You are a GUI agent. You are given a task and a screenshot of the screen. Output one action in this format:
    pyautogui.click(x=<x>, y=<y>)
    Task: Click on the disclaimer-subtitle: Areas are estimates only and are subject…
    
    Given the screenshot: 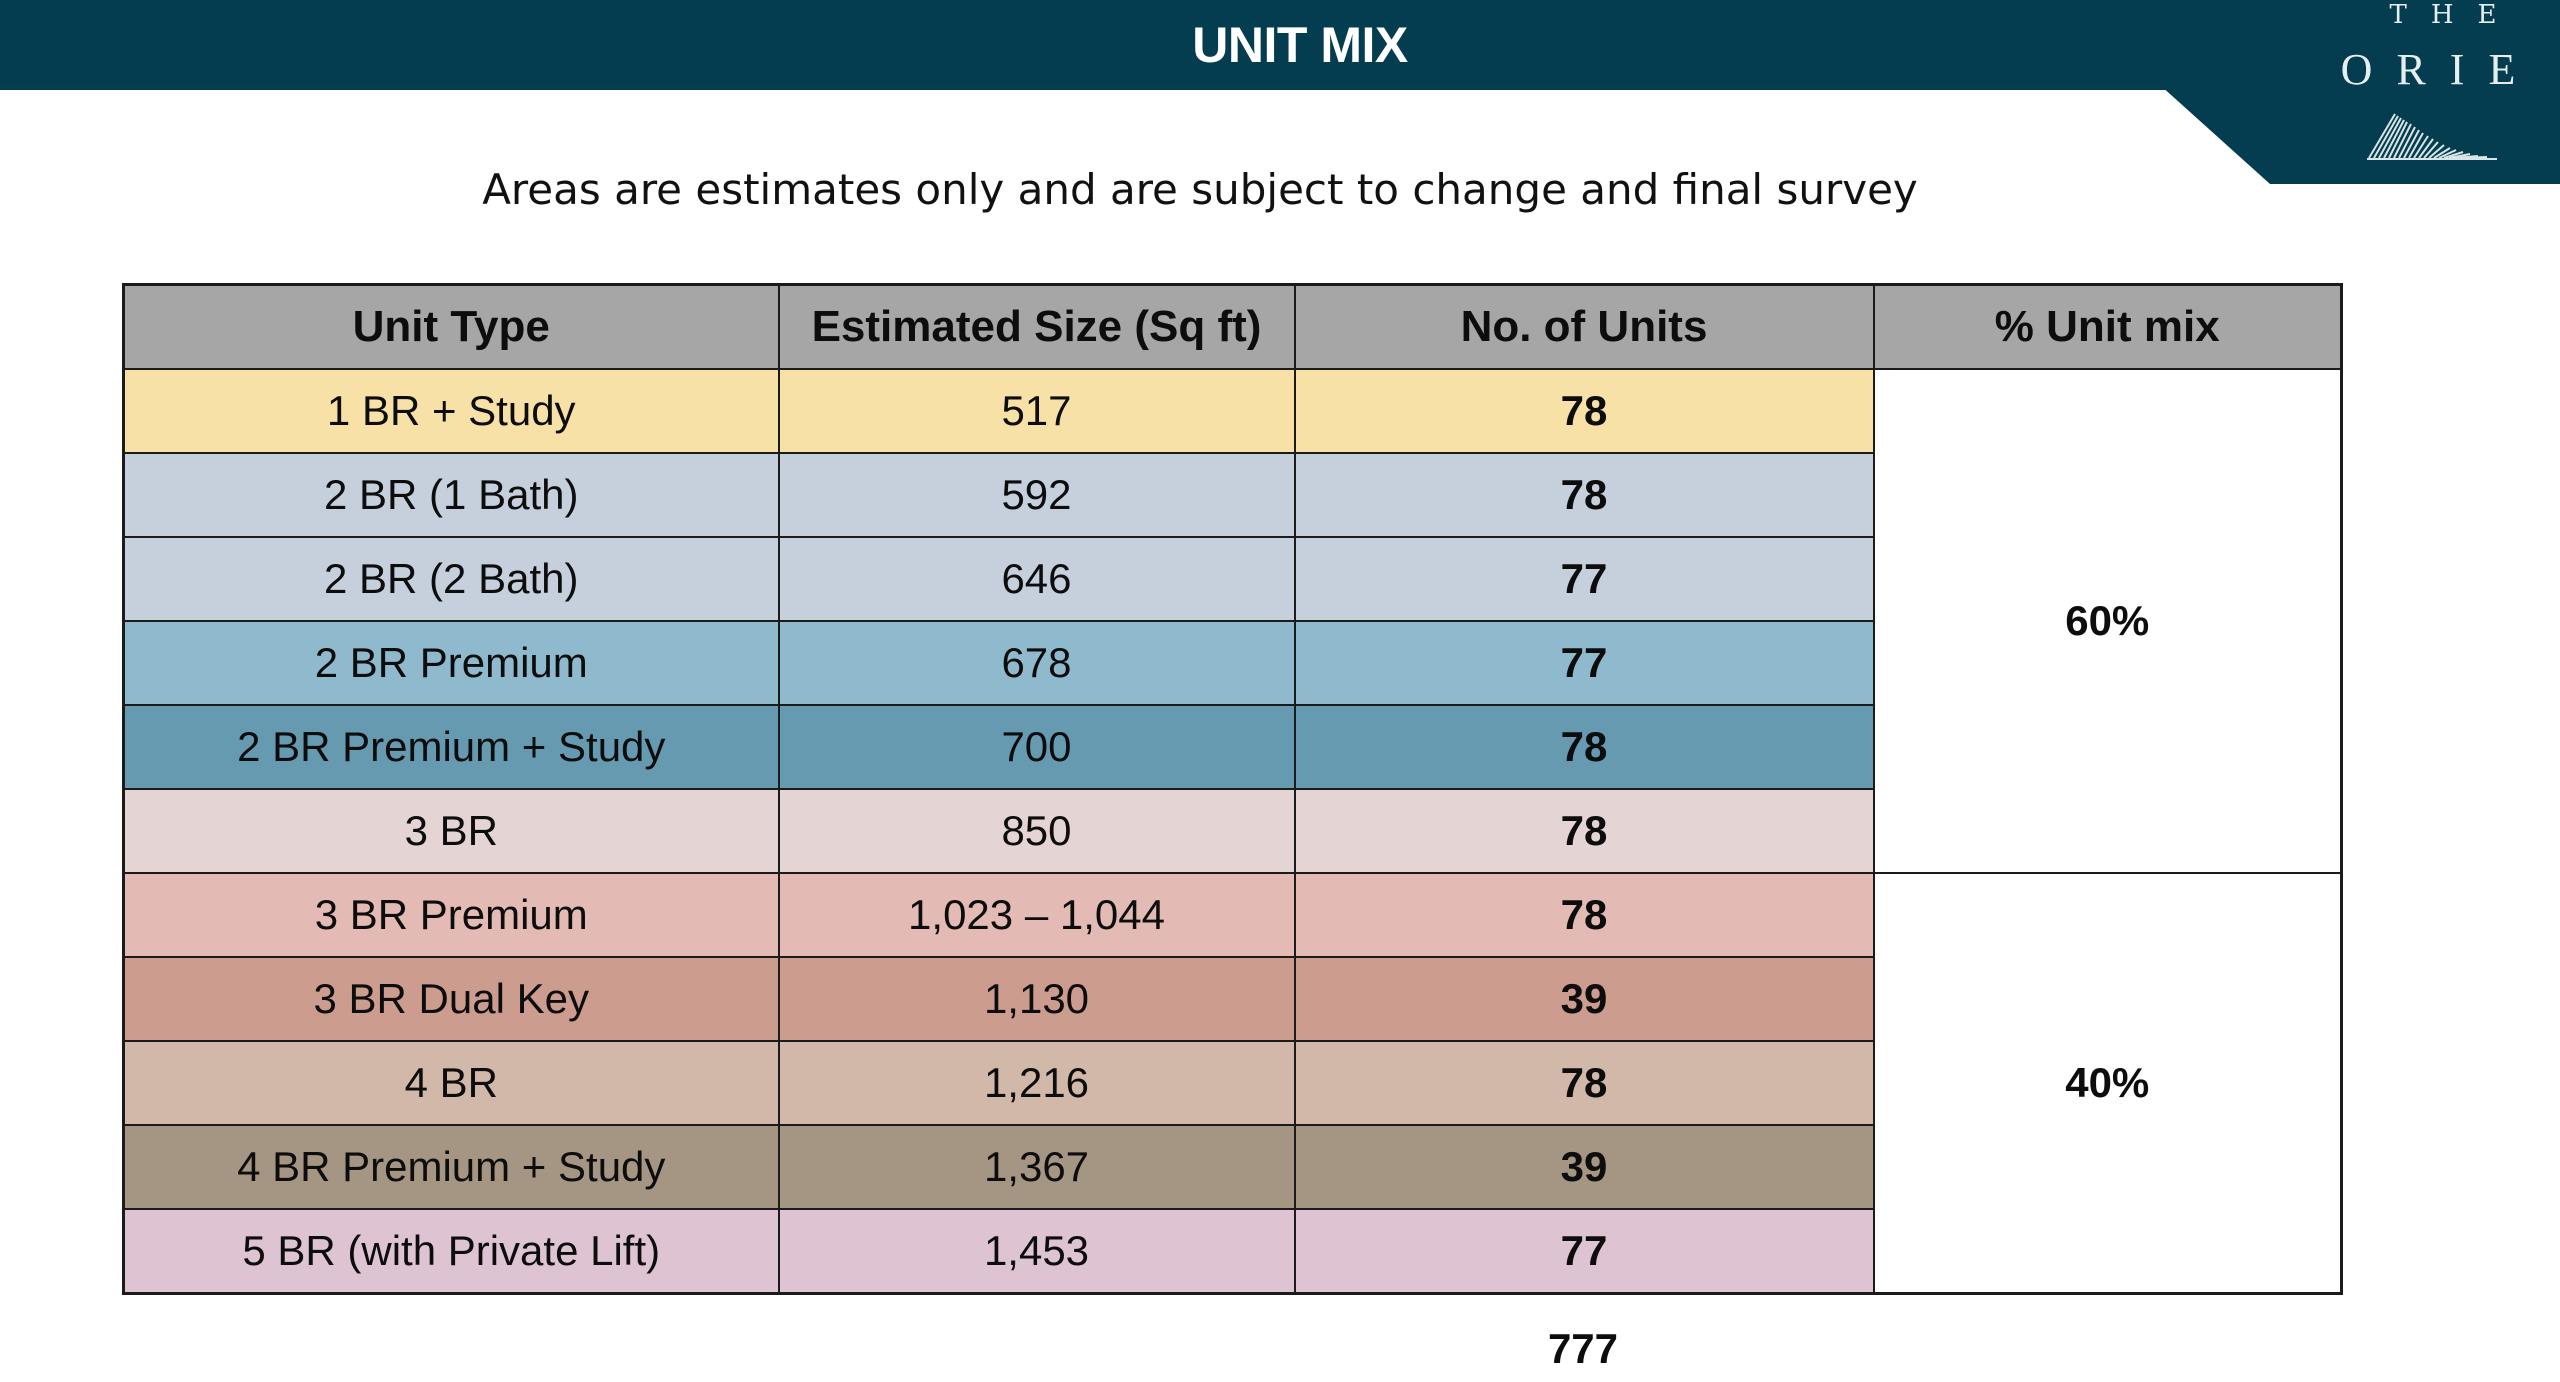 What is the action you would take?
    pyautogui.click(x=1200, y=189)
    